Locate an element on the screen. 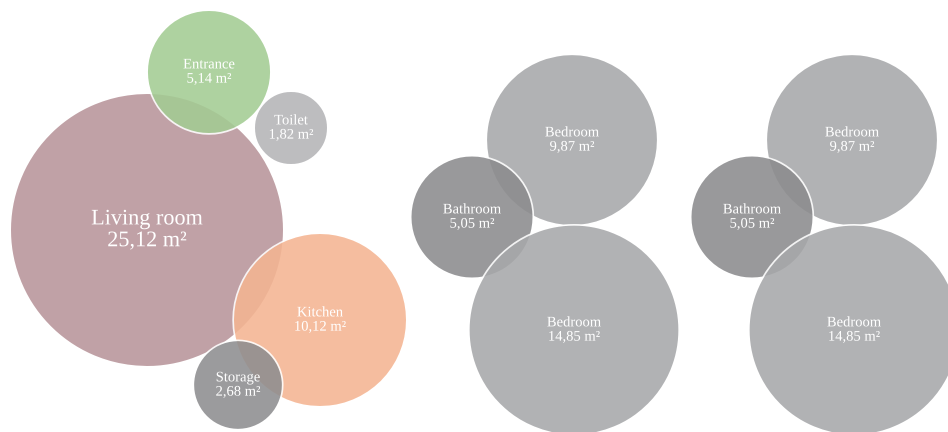 The image size is (948, 432). category-label: Living room is located at coordinates (147, 220).